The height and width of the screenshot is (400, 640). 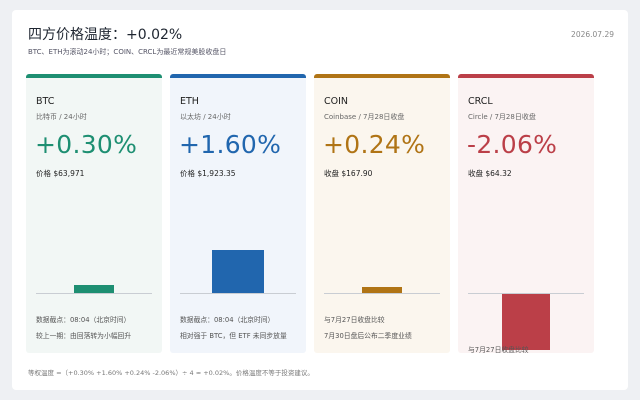 I want to click on card-price: 收盘 $167.90, so click(x=348, y=173).